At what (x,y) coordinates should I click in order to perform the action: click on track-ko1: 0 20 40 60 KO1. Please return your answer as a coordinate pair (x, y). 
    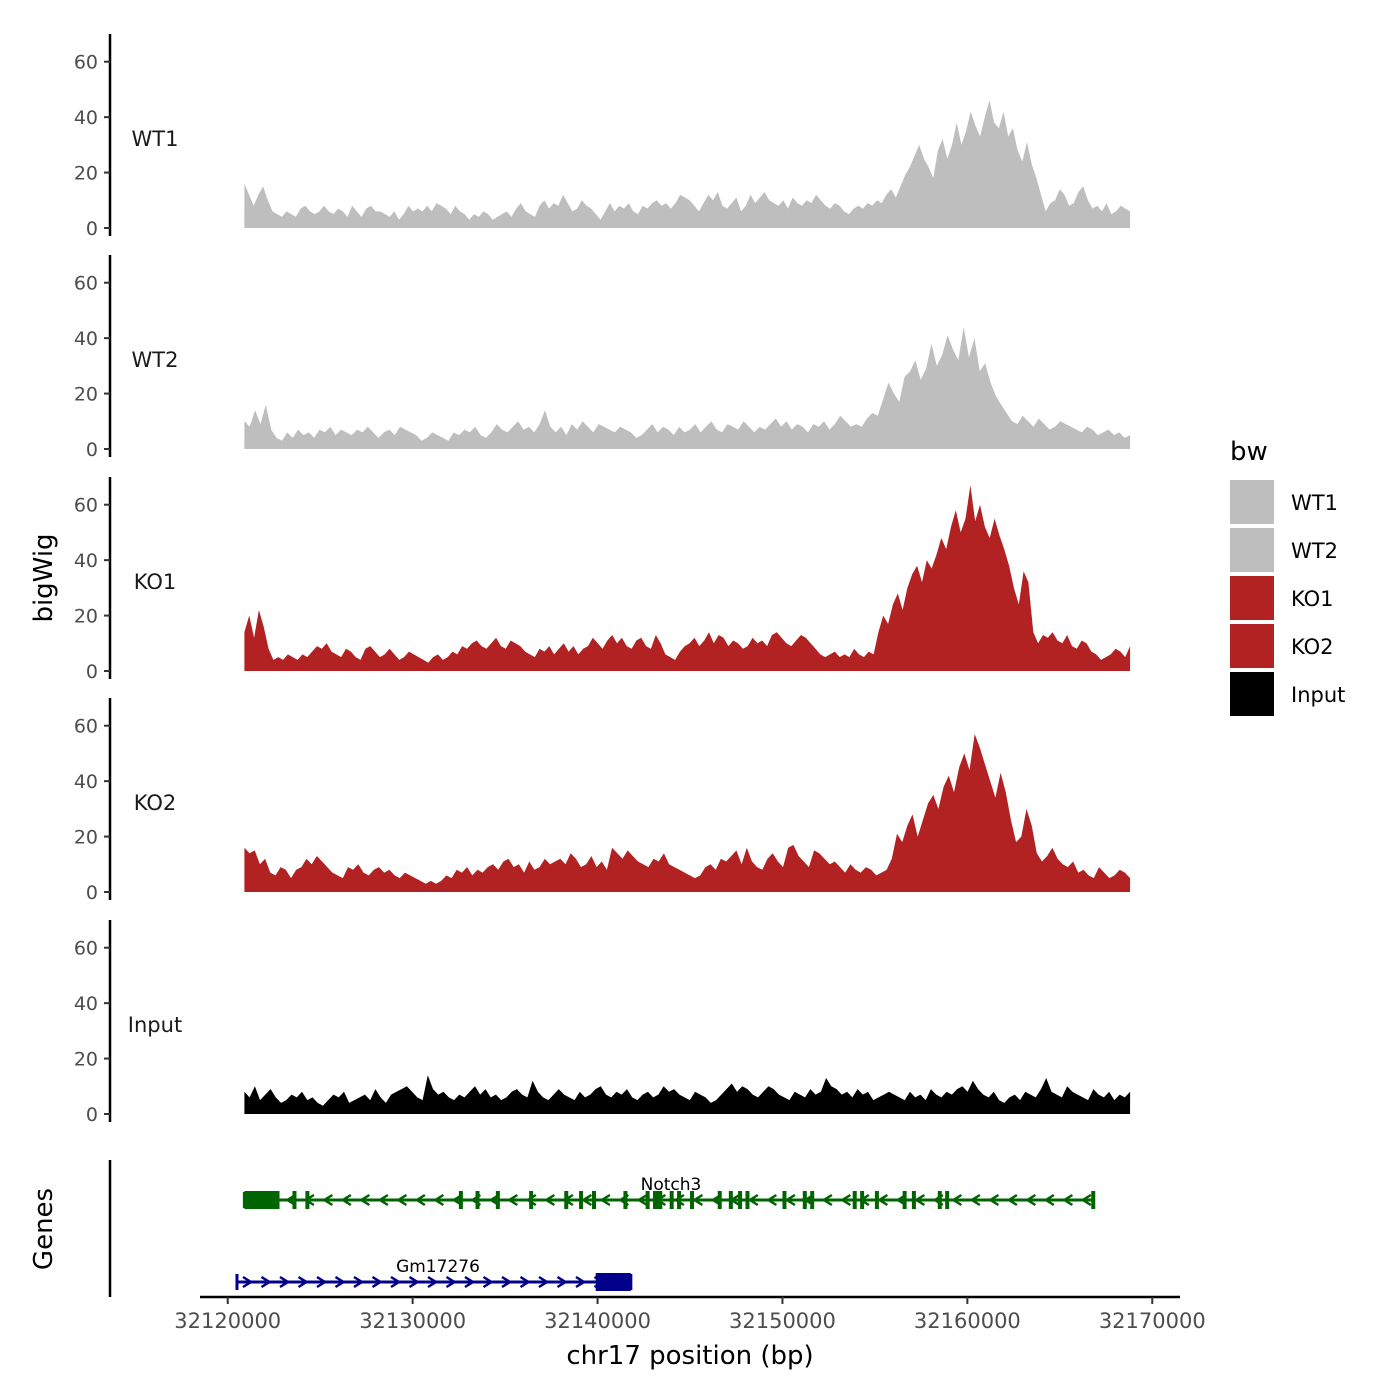
    Looking at the image, I should click on (602, 580).